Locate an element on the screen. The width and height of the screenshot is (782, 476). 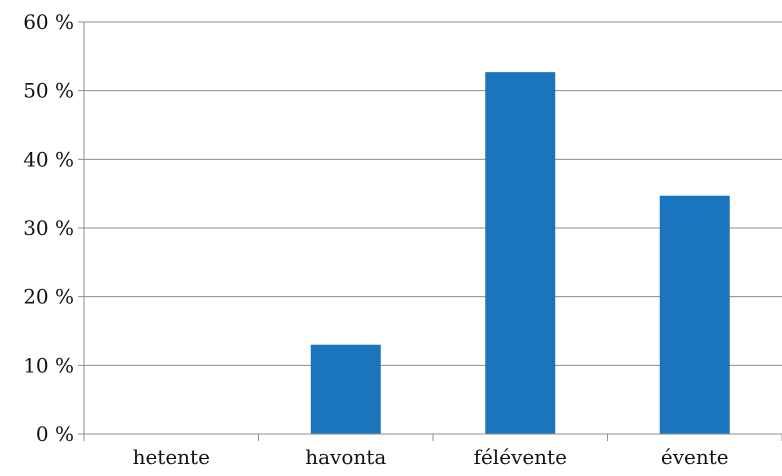
y-tick-label: 0 % is located at coordinates (55, 434).